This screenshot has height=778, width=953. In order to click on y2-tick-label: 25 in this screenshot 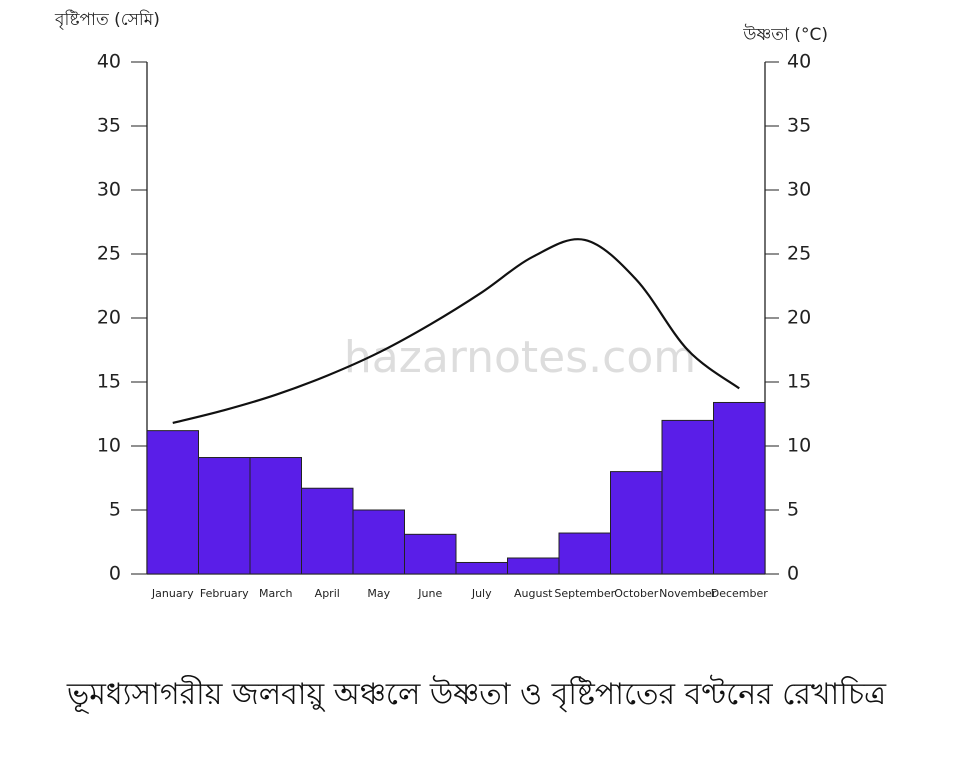, I will do `click(799, 254)`.